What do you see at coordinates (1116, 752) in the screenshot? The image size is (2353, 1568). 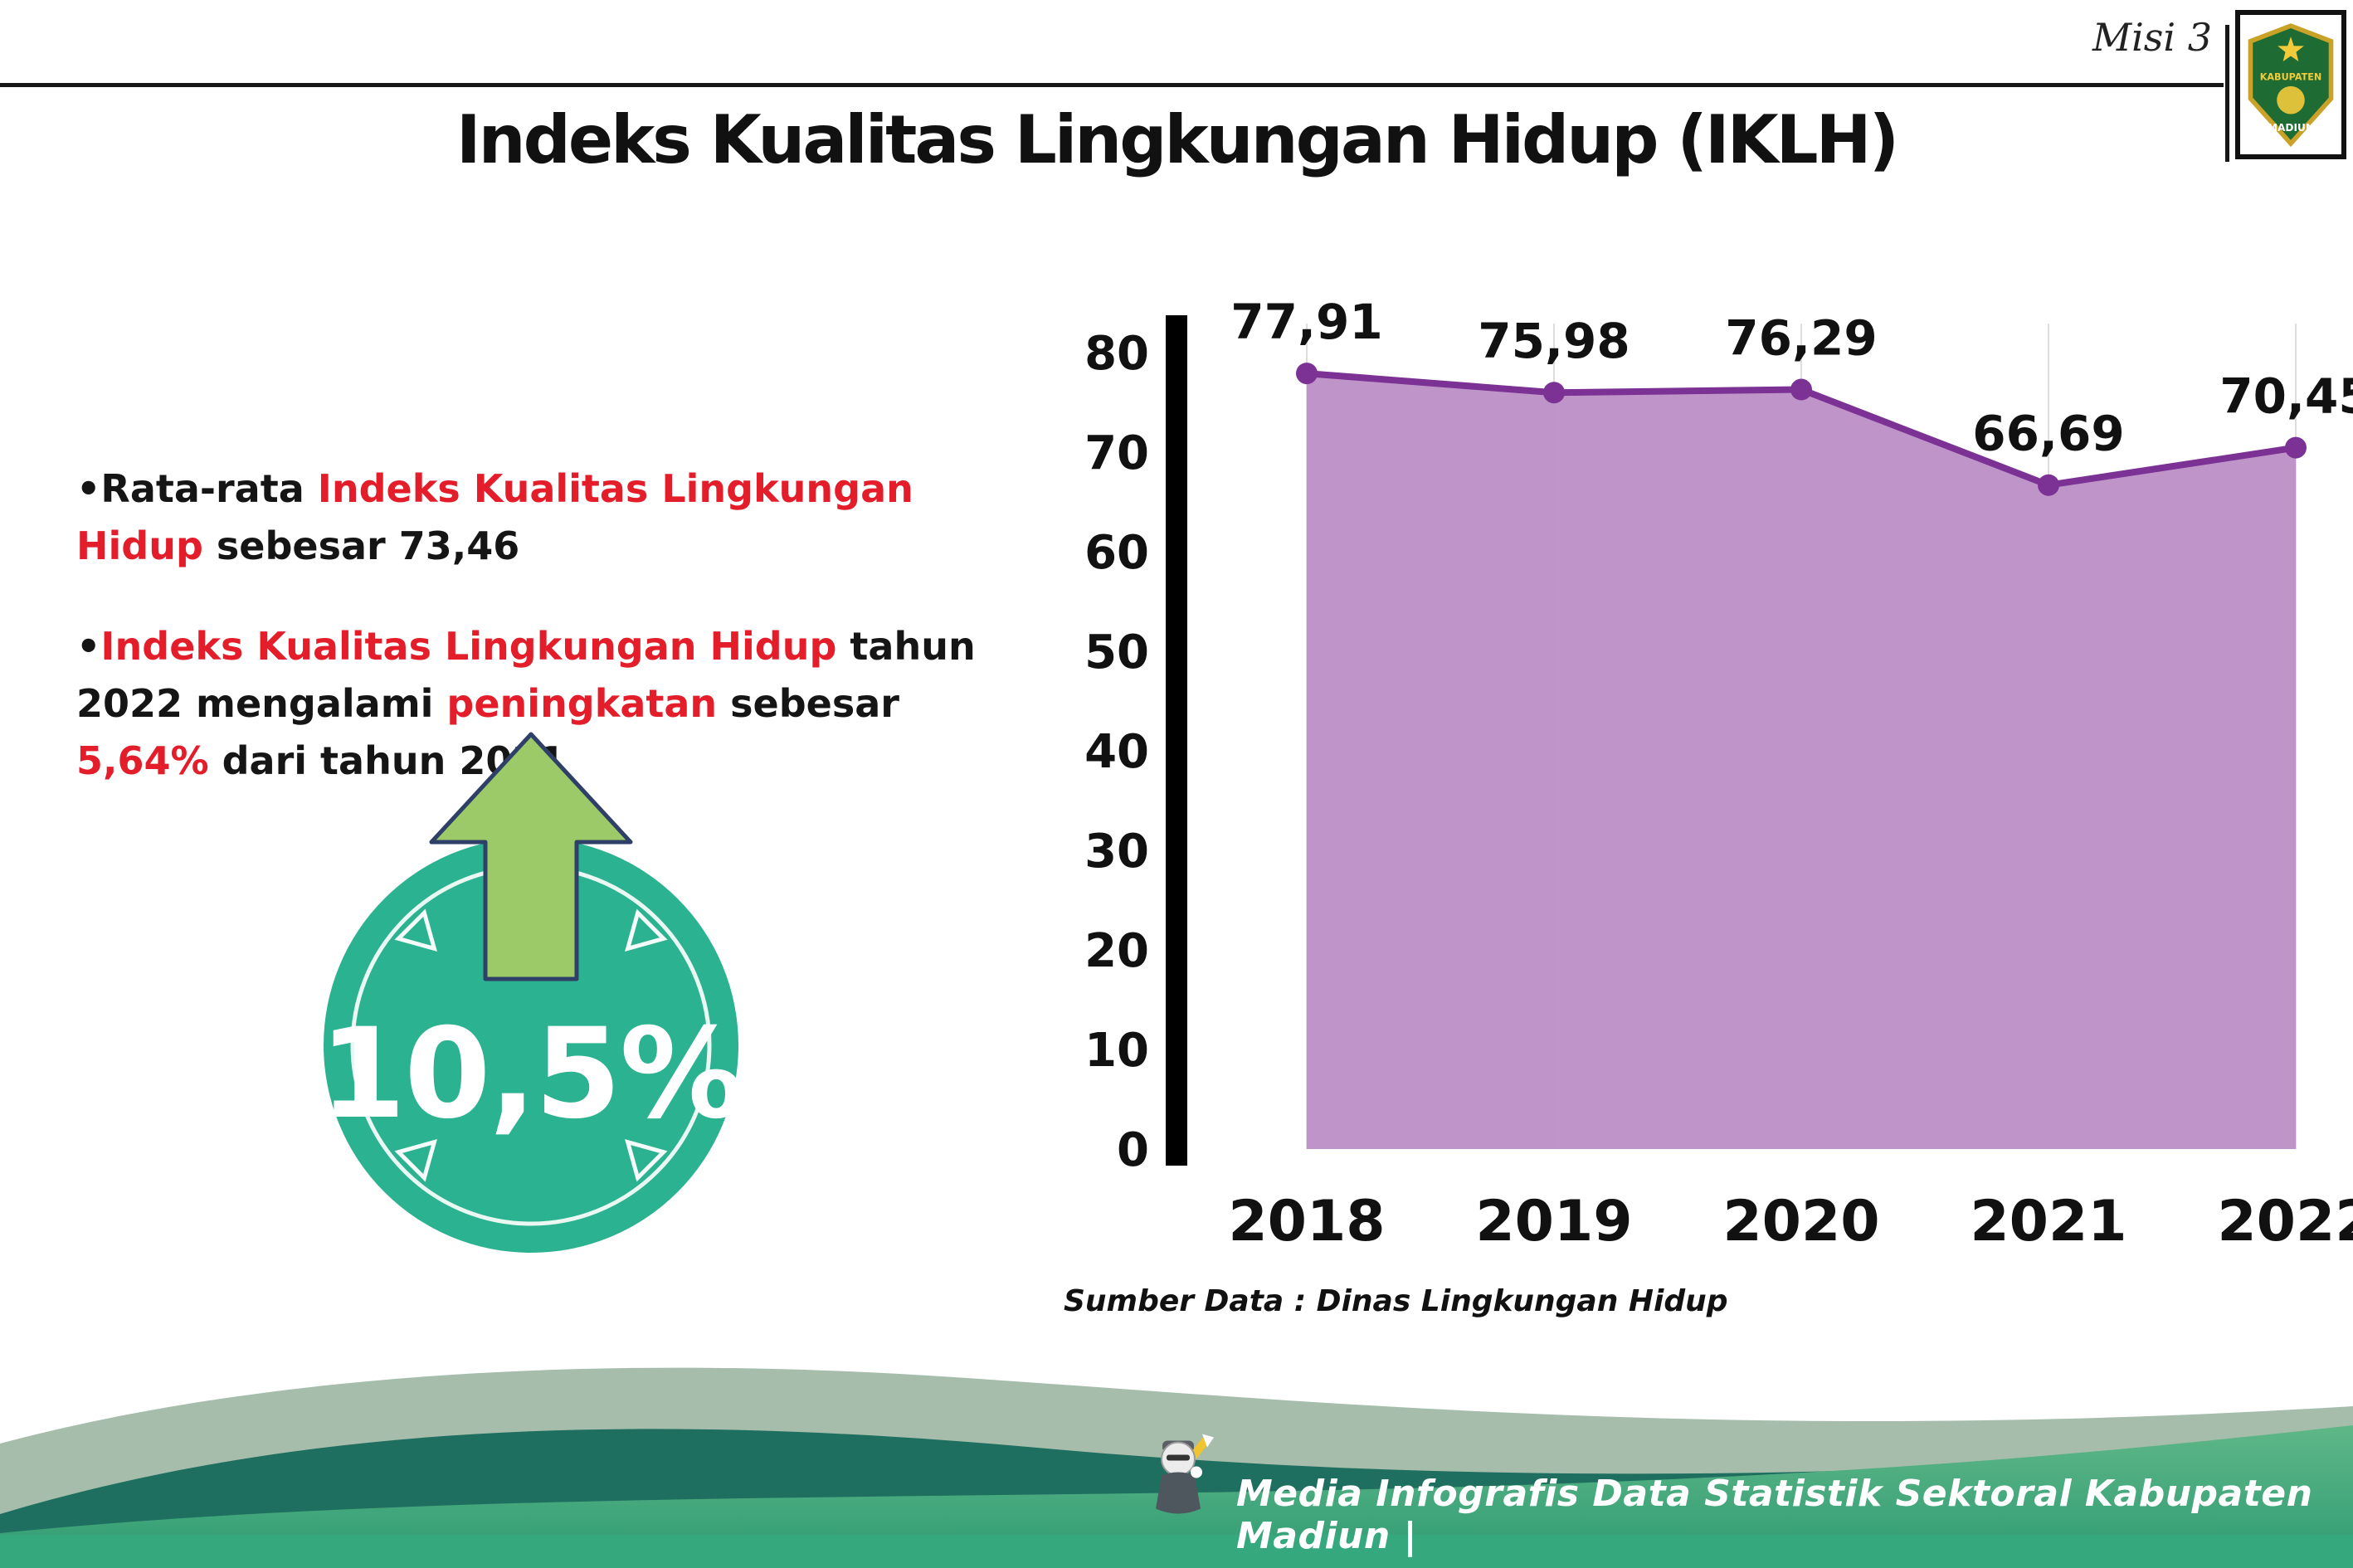 I see `y-tick-label: 40` at bounding box center [1116, 752].